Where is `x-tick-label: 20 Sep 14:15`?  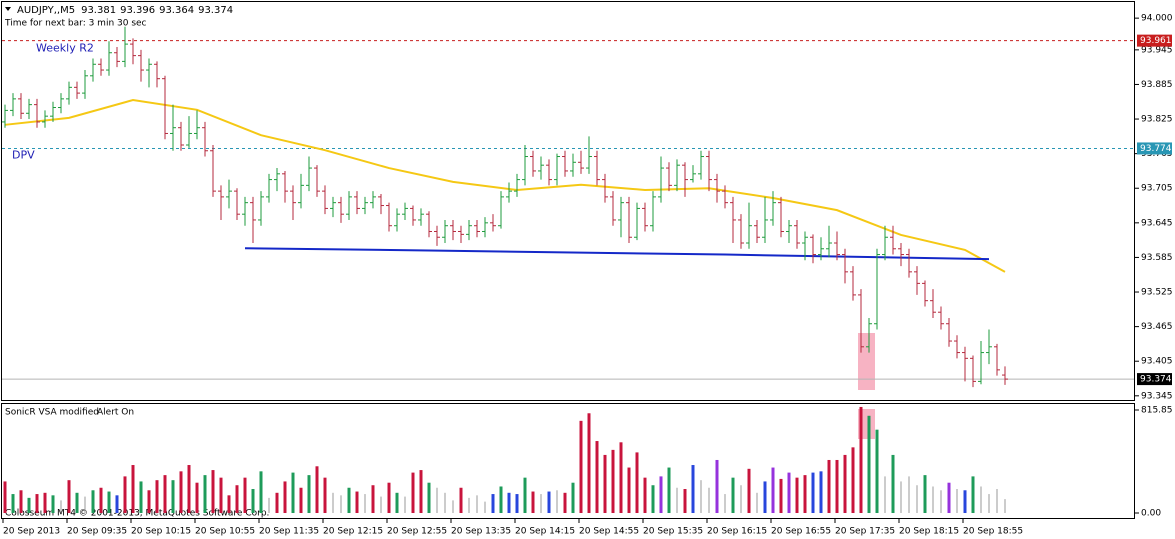 x-tick-label: 20 Sep 14:15 is located at coordinates (545, 532).